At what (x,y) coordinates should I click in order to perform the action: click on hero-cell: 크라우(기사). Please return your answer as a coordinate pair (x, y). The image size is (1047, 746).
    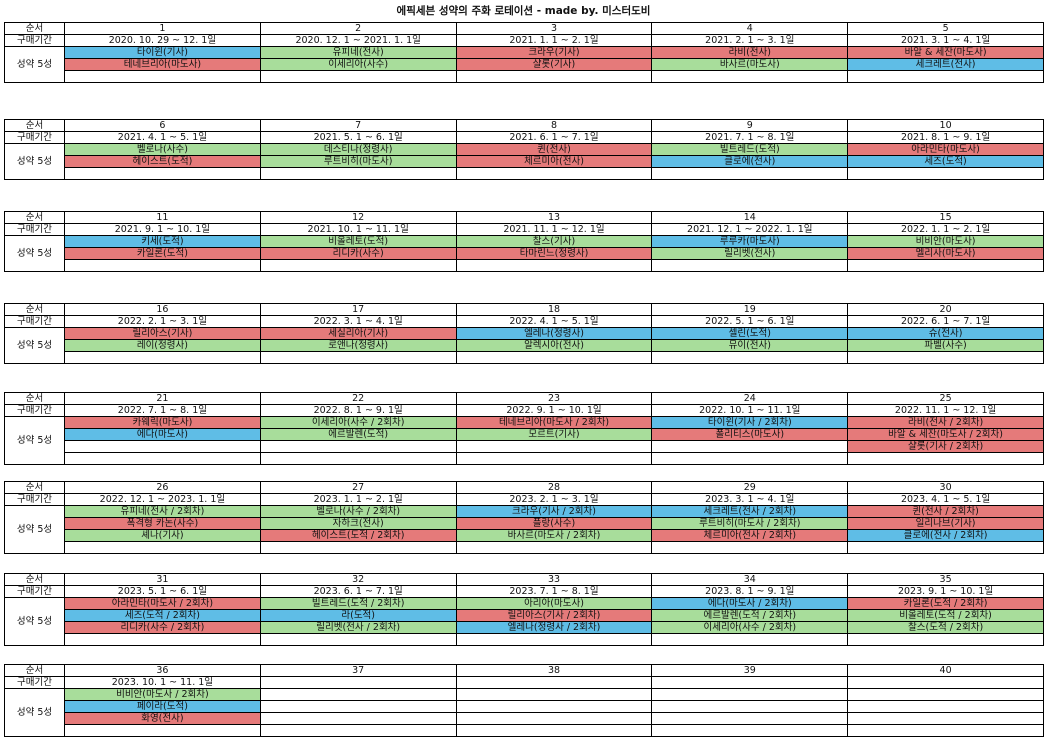
    Looking at the image, I should click on (554, 52).